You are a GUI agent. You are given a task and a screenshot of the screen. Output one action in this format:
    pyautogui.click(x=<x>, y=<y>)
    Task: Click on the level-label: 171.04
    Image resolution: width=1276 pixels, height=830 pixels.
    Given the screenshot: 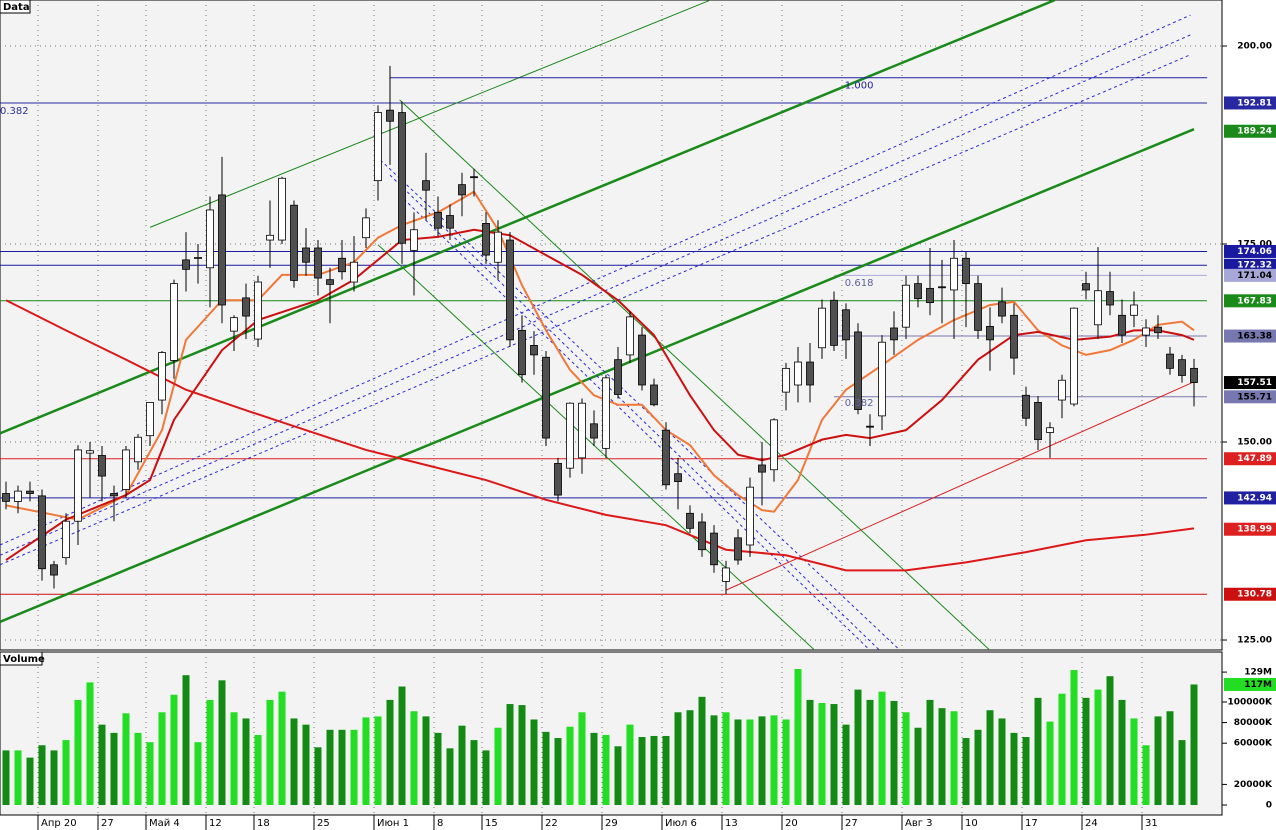 What is the action you would take?
    pyautogui.click(x=1254, y=276)
    